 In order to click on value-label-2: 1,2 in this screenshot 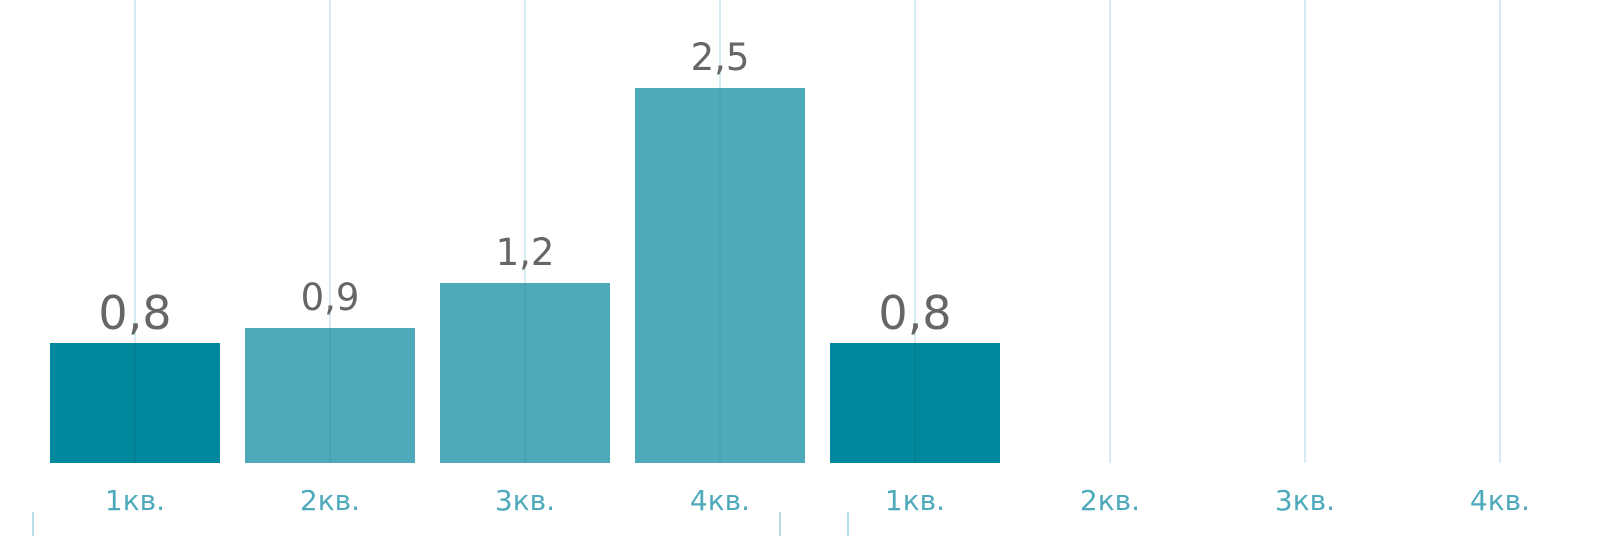, I will do `click(525, 252)`.